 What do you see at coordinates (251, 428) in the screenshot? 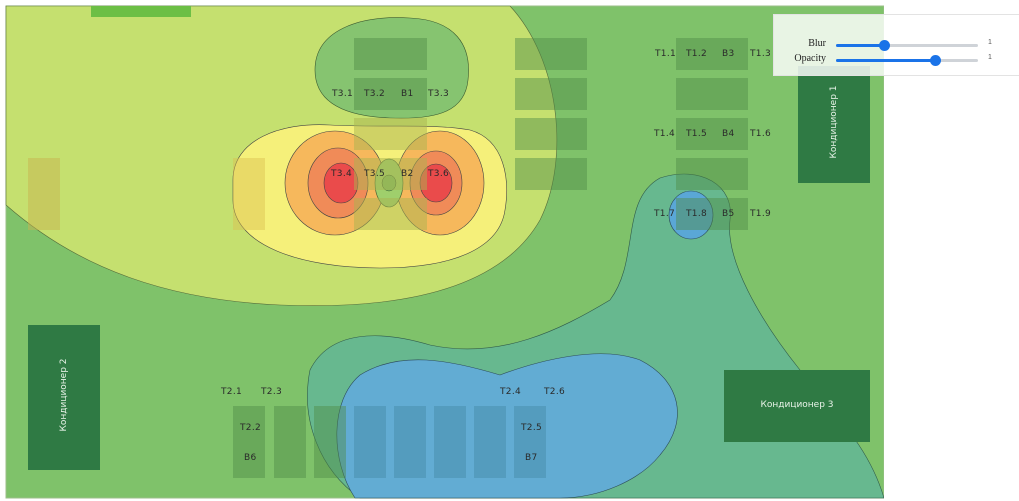
I see `sensor-label: T2.2` at bounding box center [251, 428].